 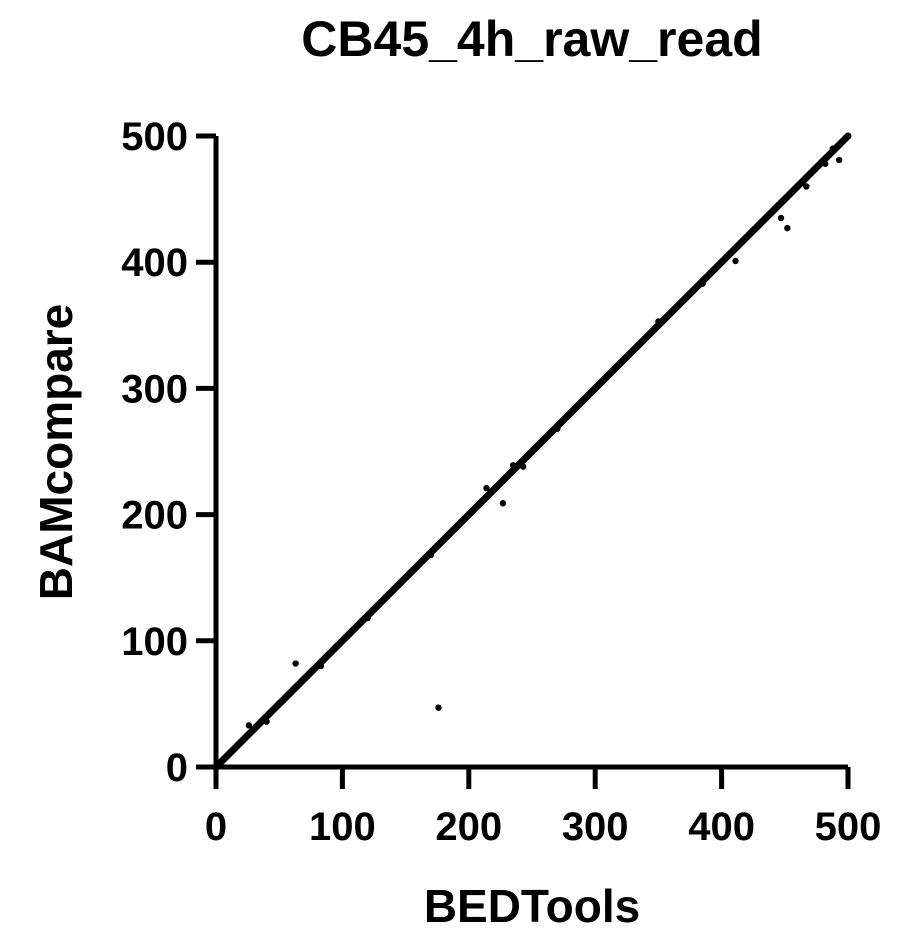 I want to click on x-tick-label: 100, so click(x=342, y=827).